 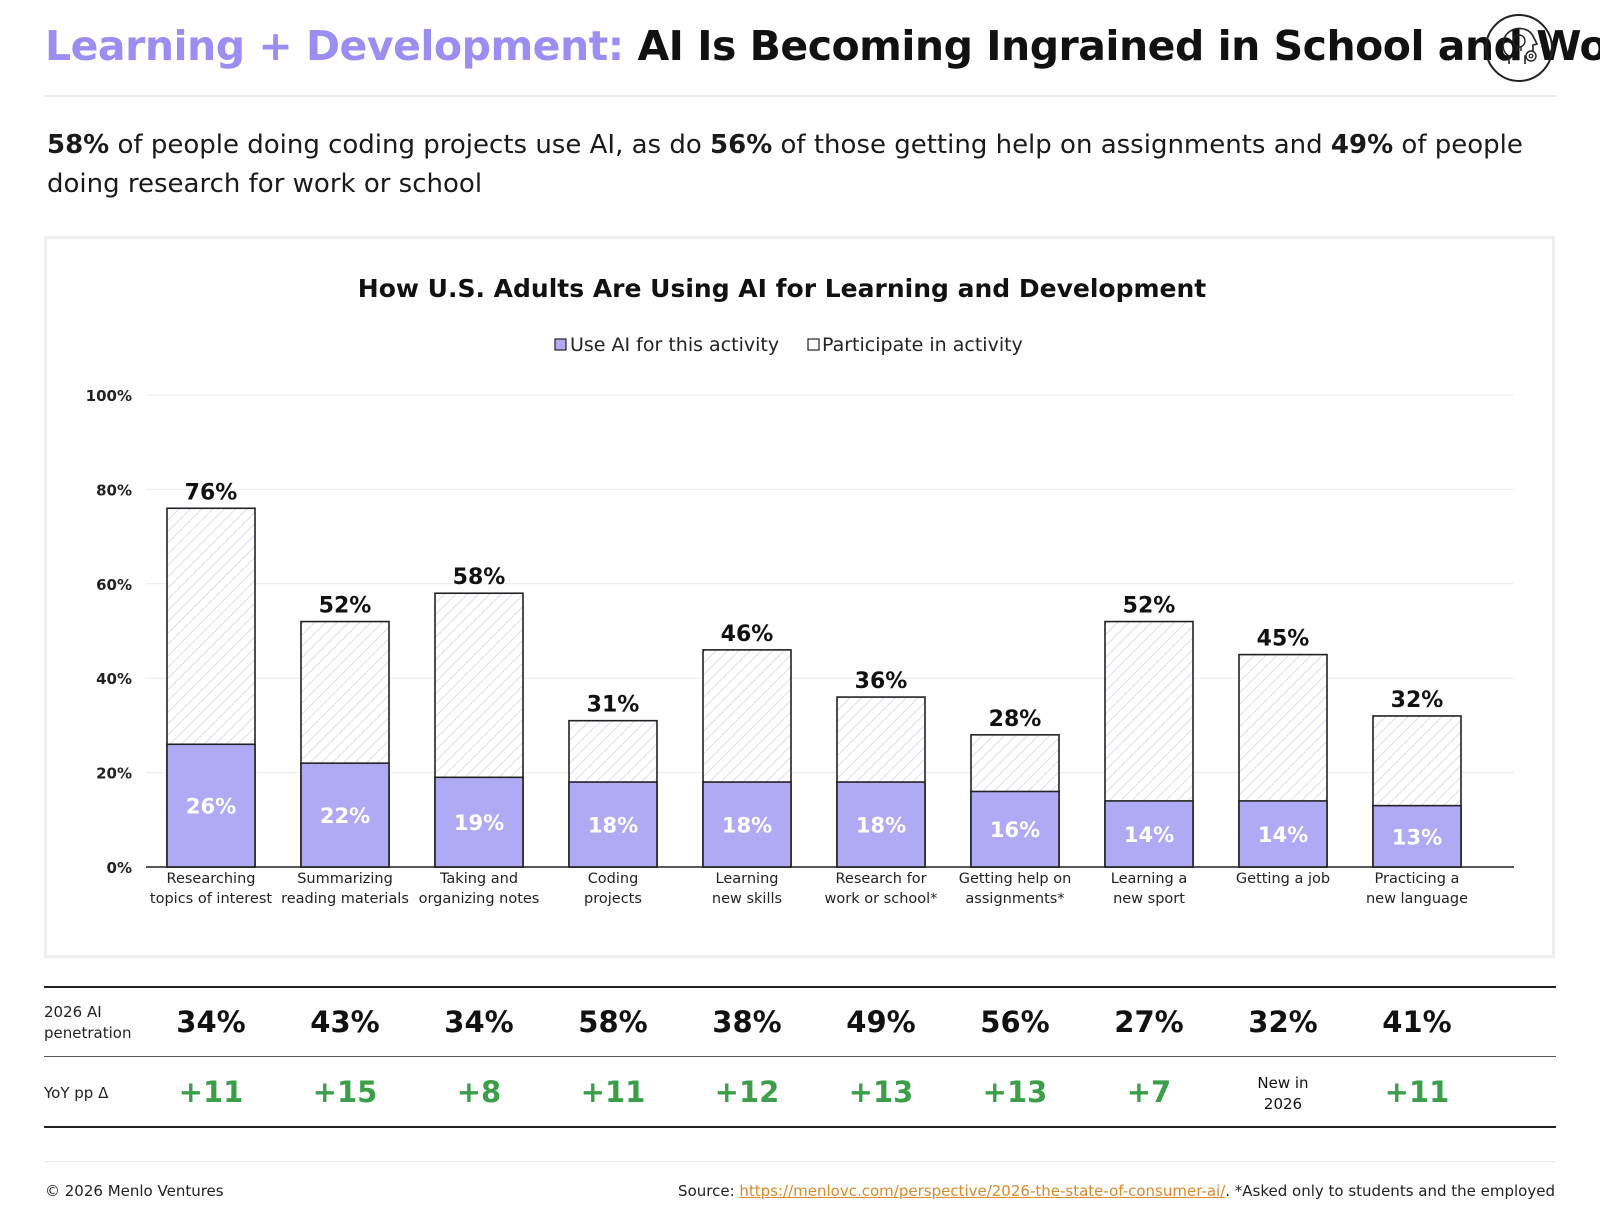 I want to click on penetration-value: 41%, so click(x=1417, y=1022).